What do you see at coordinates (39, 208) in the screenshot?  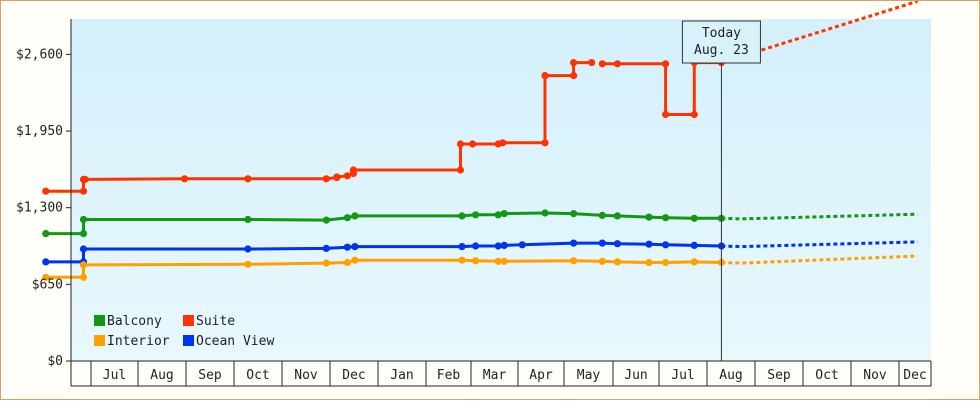 I see `y-tick-label: $1,300` at bounding box center [39, 208].